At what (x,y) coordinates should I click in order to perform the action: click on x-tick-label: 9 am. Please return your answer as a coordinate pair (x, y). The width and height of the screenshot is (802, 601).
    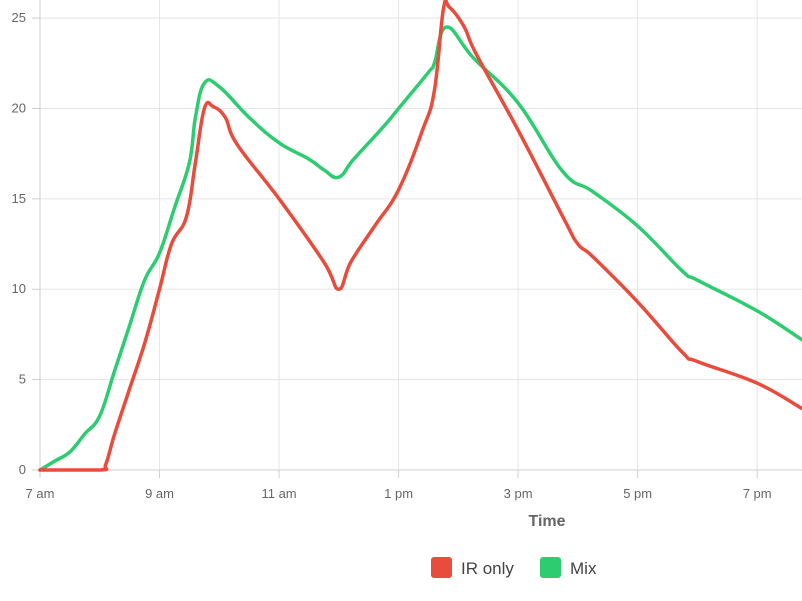
    Looking at the image, I should click on (159, 493).